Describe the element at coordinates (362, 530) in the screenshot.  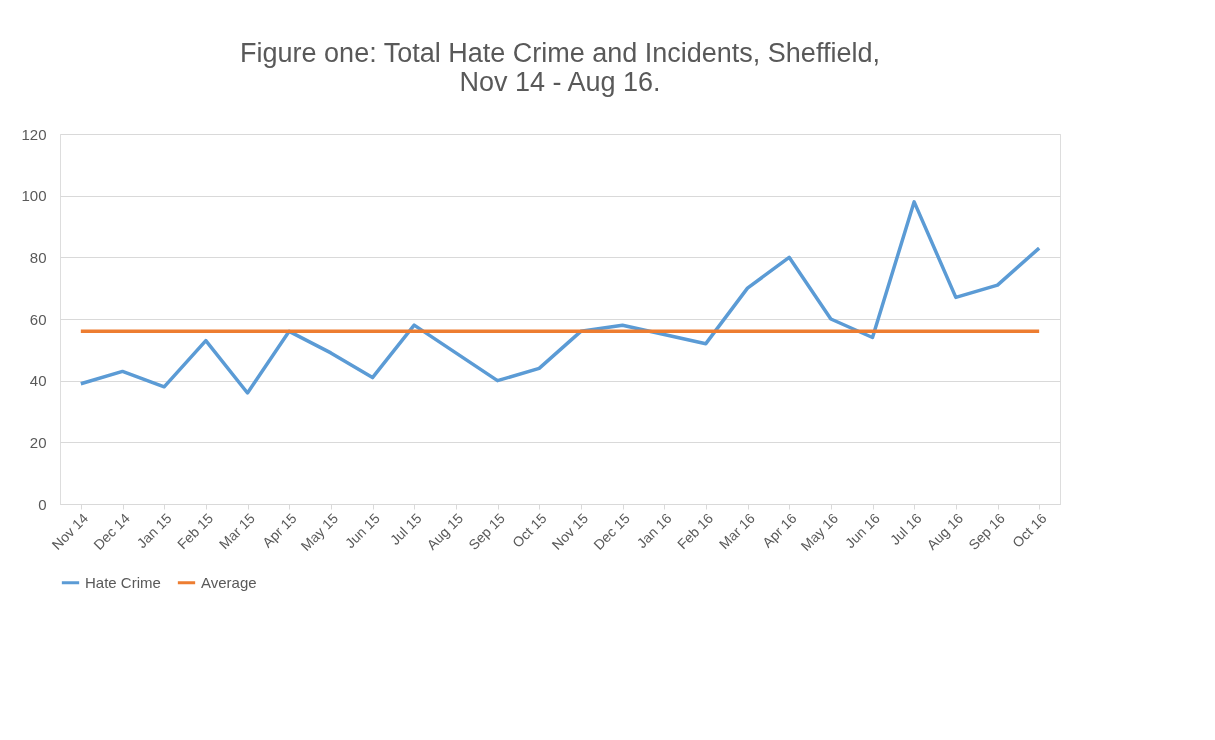
I see `x-tick-label: Jun 15` at that location.